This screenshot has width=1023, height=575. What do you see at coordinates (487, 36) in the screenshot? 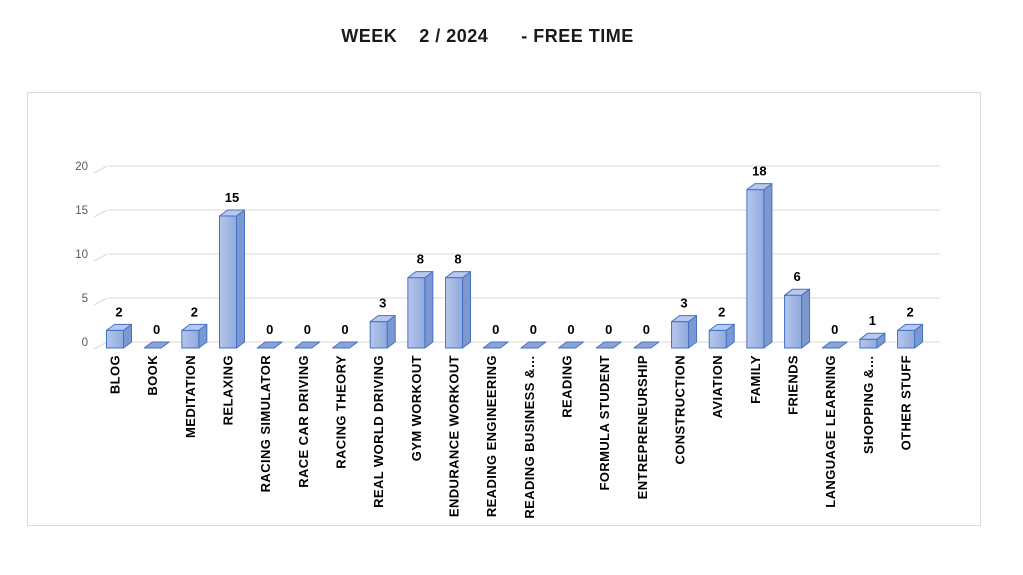
I see `chart-title: WEEK 2 / 2024 - FREE TIME` at bounding box center [487, 36].